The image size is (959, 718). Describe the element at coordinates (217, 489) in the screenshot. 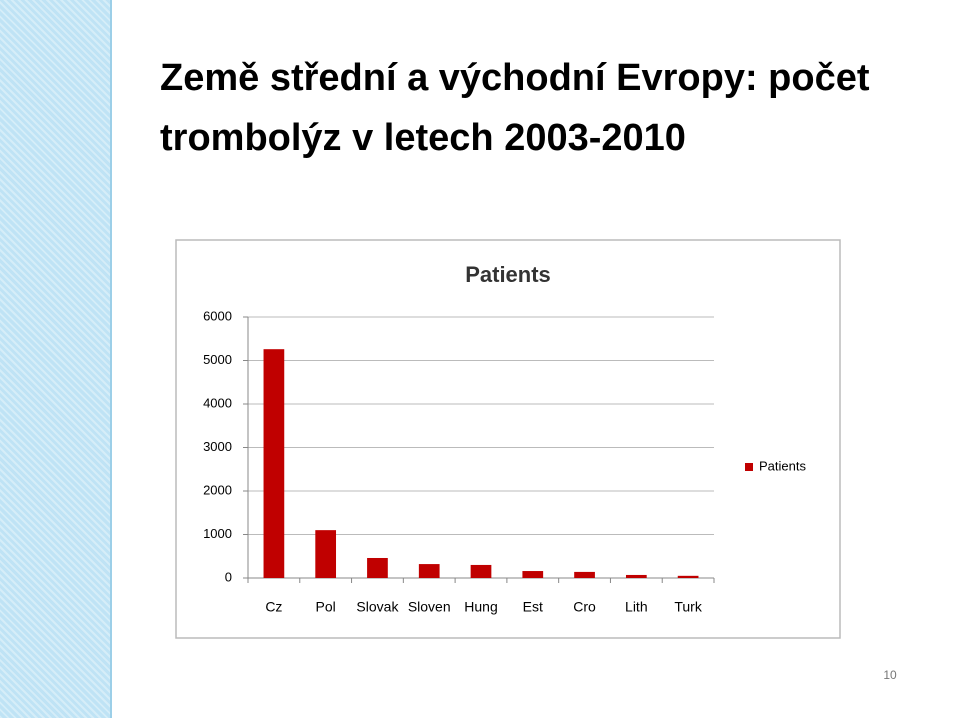

I see `y-tick-label: 2000` at that location.